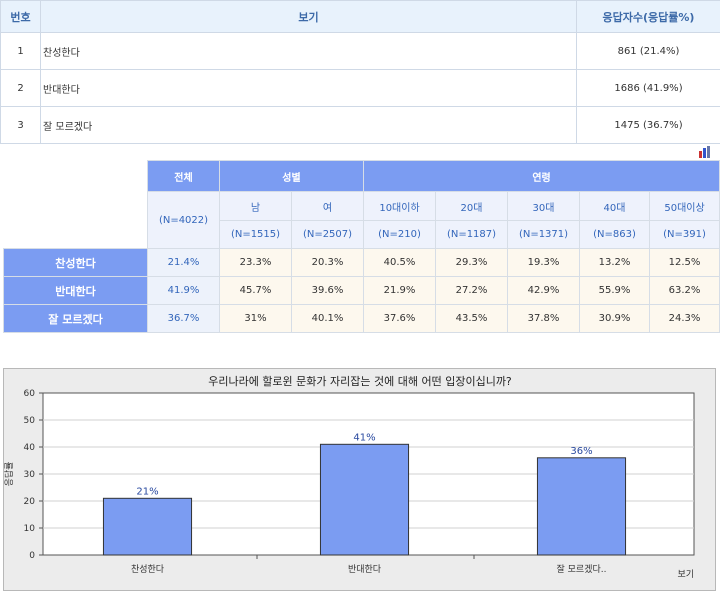 Image resolution: width=720 pixels, height=592 pixels. Describe the element at coordinates (360, 381) in the screenshot. I see `chart-title: 우리나라에 할로윈 문화가 자리잡는 것에 대해 어떤 입장이십니까?` at that location.